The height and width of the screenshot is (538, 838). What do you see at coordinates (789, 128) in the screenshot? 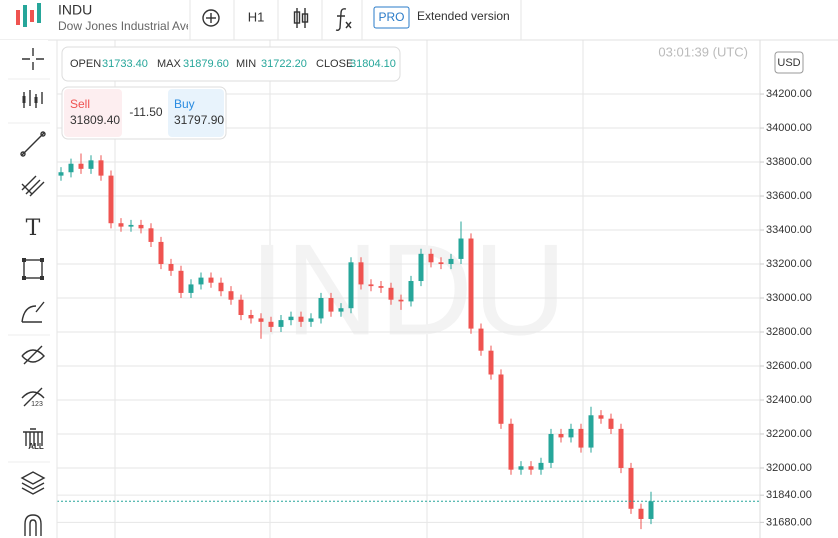
I see `y-tick-label: 34000.00` at bounding box center [789, 128].